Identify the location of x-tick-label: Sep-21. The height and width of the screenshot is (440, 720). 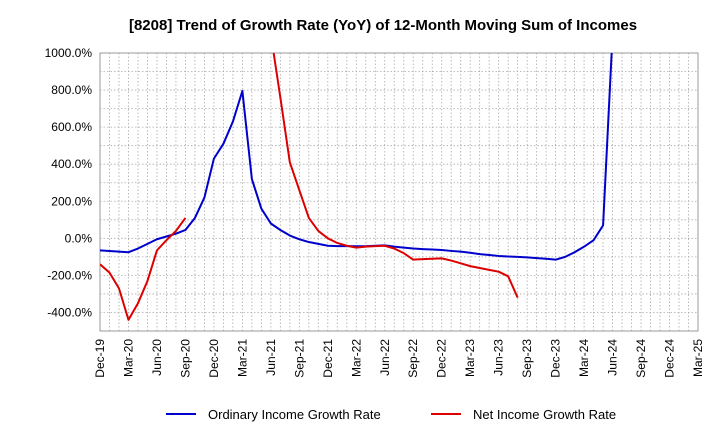
(299, 358).